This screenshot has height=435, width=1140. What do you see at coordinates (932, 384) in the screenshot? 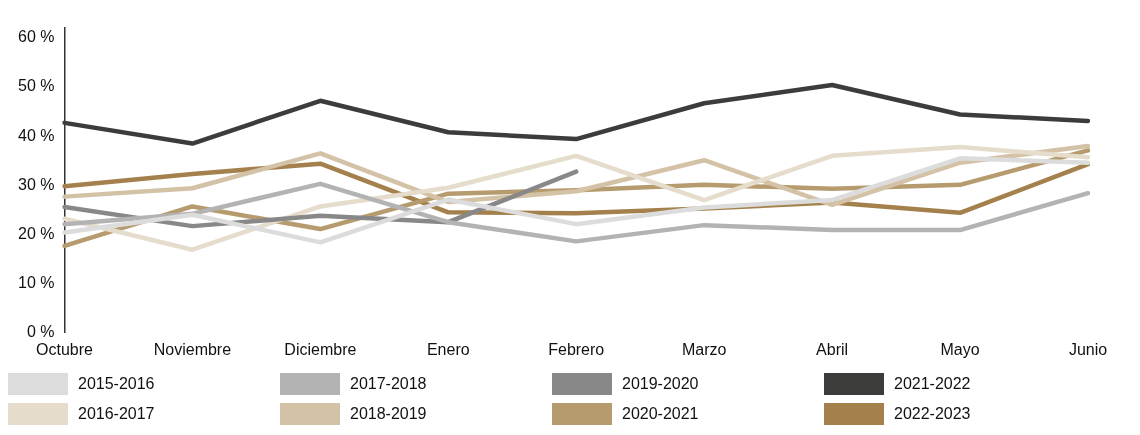
I see `legend-label: 2021-2022` at bounding box center [932, 384].